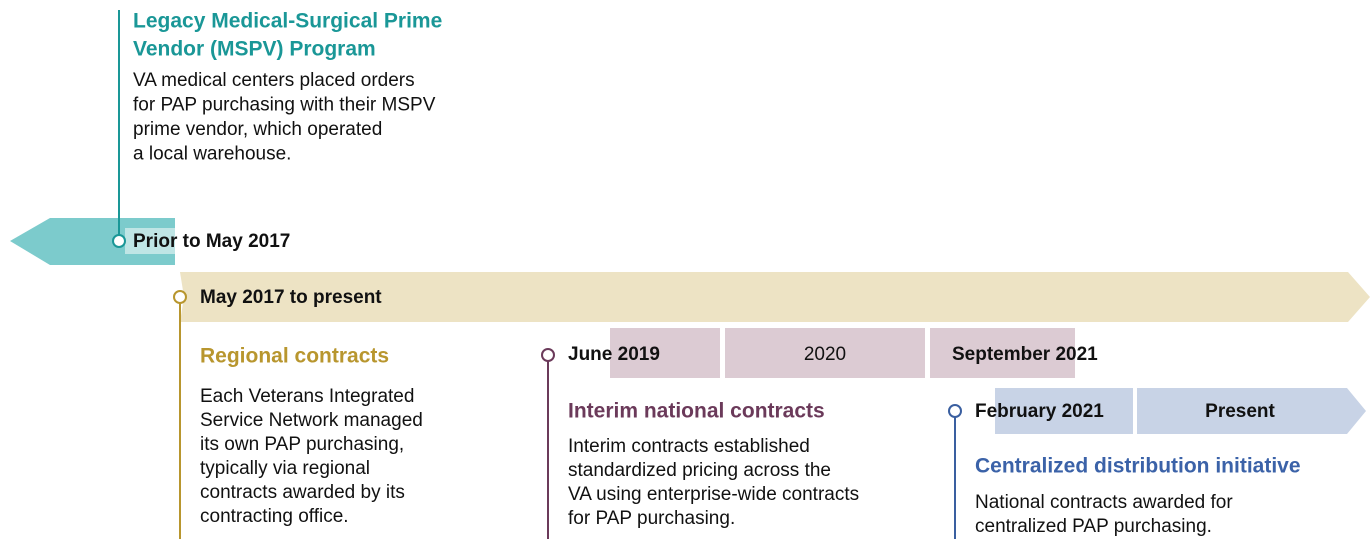 This screenshot has width=1372, height=539. What do you see at coordinates (1025, 354) in the screenshot?
I see `interim-date: September 2021` at bounding box center [1025, 354].